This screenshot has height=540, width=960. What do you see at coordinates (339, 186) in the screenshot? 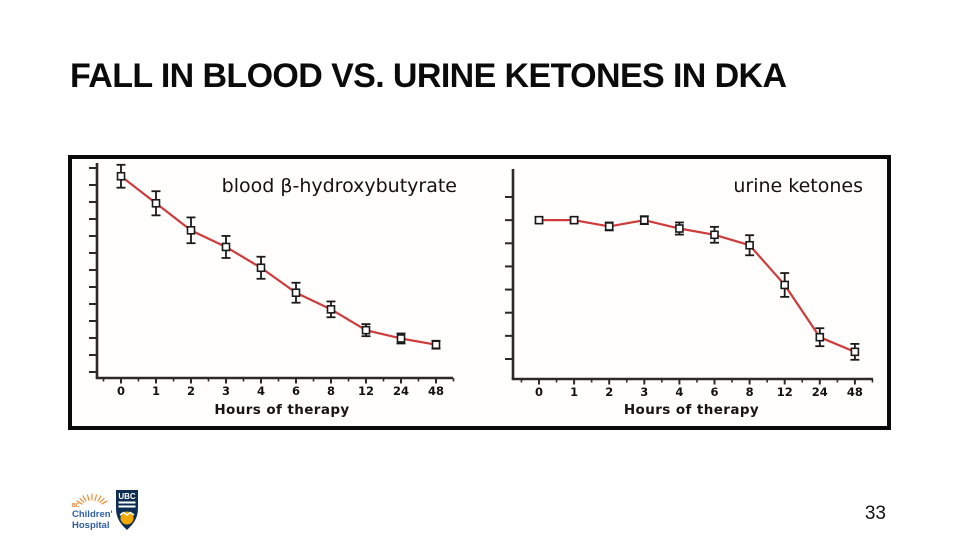
I see `chart-blood-bhb-label: blood β-hydroxybutyrate` at bounding box center [339, 186].